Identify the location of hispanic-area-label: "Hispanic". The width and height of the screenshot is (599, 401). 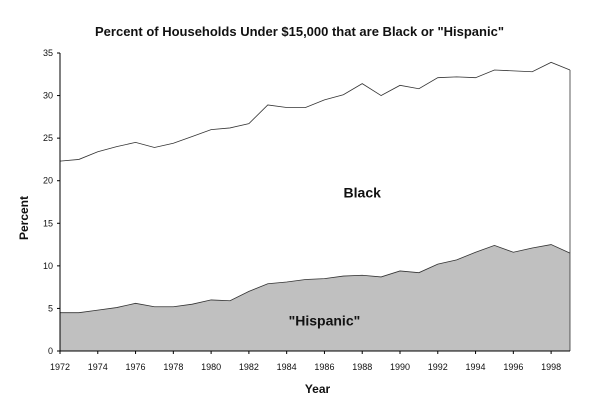
(325, 320).